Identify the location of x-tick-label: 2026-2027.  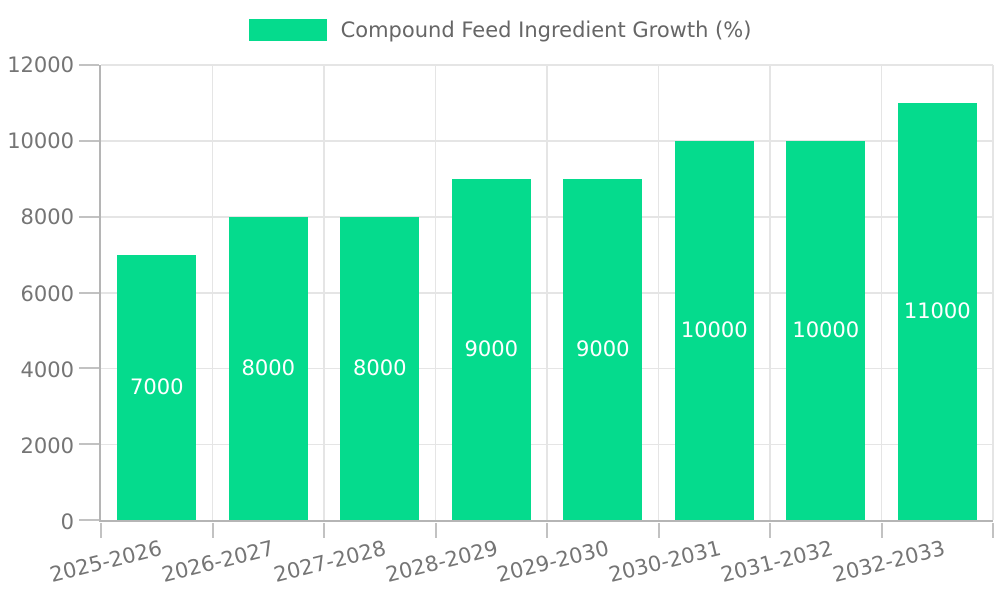
(218, 561).